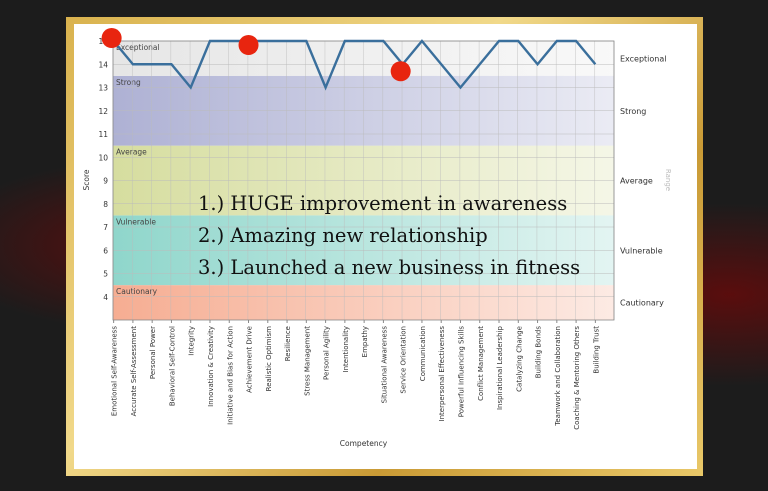 This screenshot has height=491, width=768. I want to click on annotation-1: 1.) HUGE improvement in awareness, so click(383, 203).